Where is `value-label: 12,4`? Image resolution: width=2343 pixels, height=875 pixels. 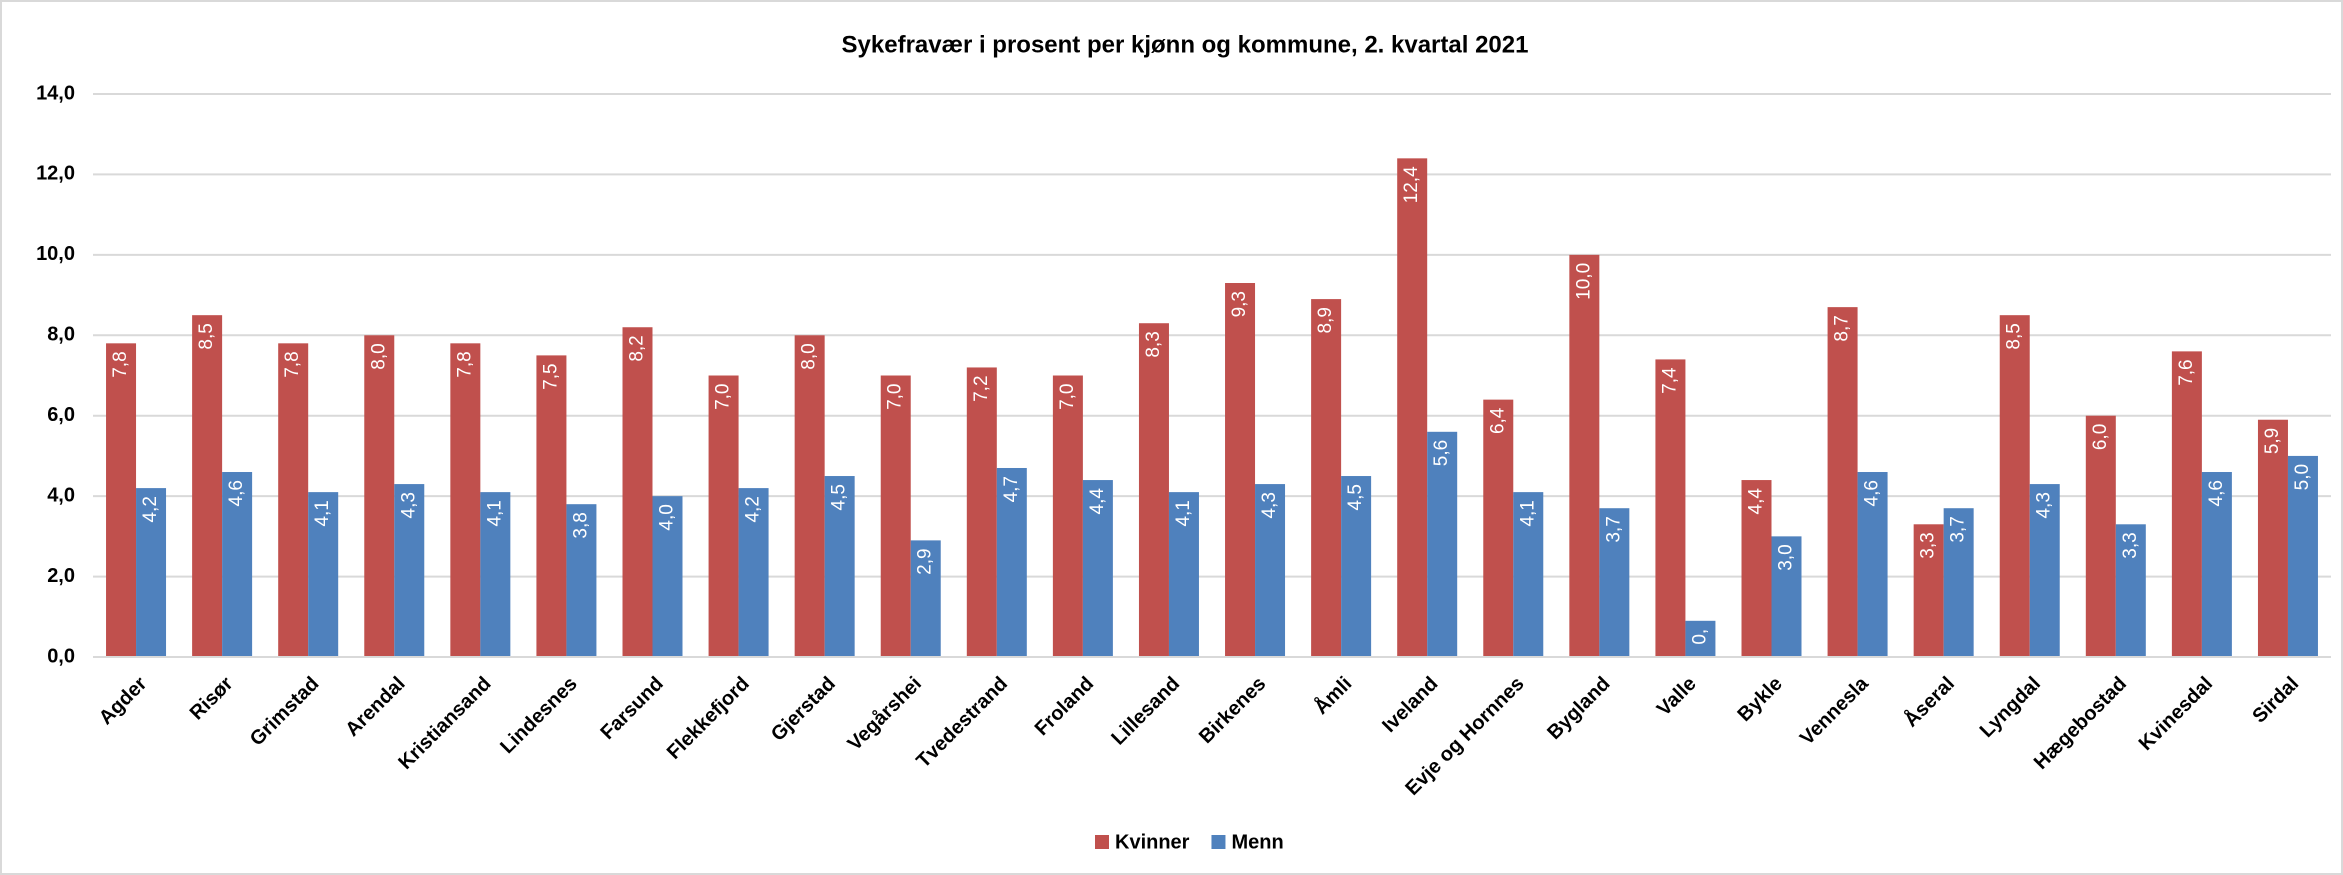
value-label: 12,4 is located at coordinates (1411, 184).